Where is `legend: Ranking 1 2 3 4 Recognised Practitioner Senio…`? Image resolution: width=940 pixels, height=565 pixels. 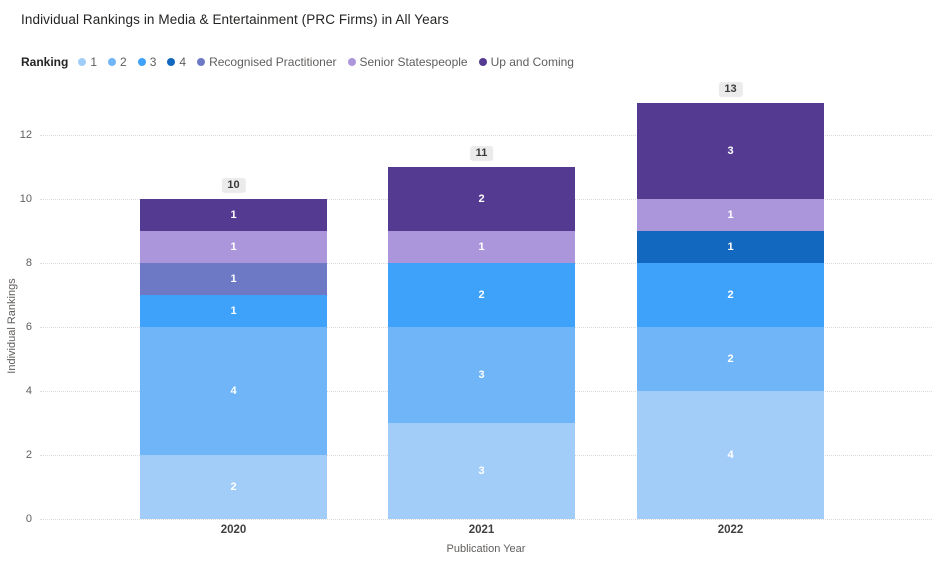 legend: Ranking 1 2 3 4 Recognised Practitioner Senio… is located at coordinates (303, 62).